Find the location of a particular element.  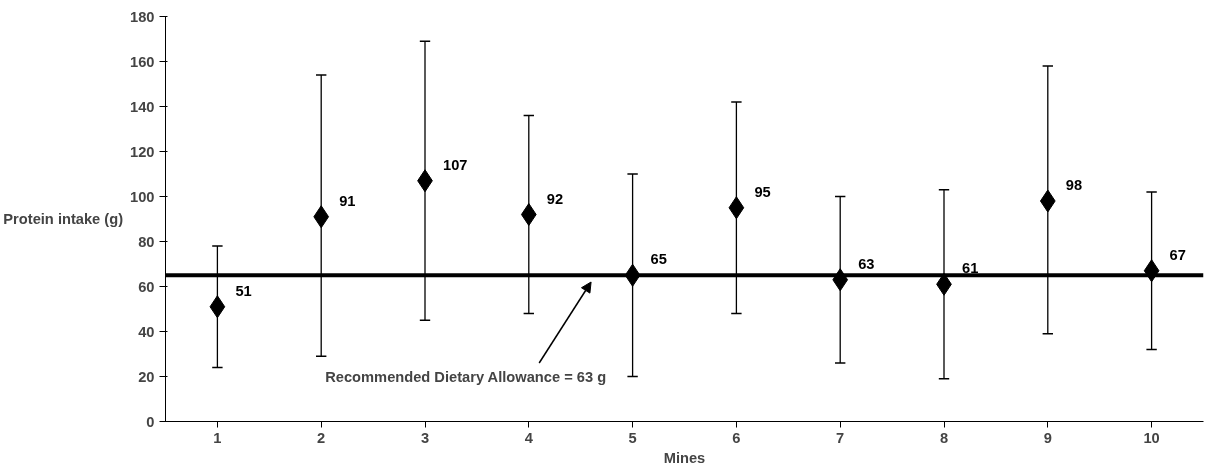

data-label: 51 is located at coordinates (243, 290).